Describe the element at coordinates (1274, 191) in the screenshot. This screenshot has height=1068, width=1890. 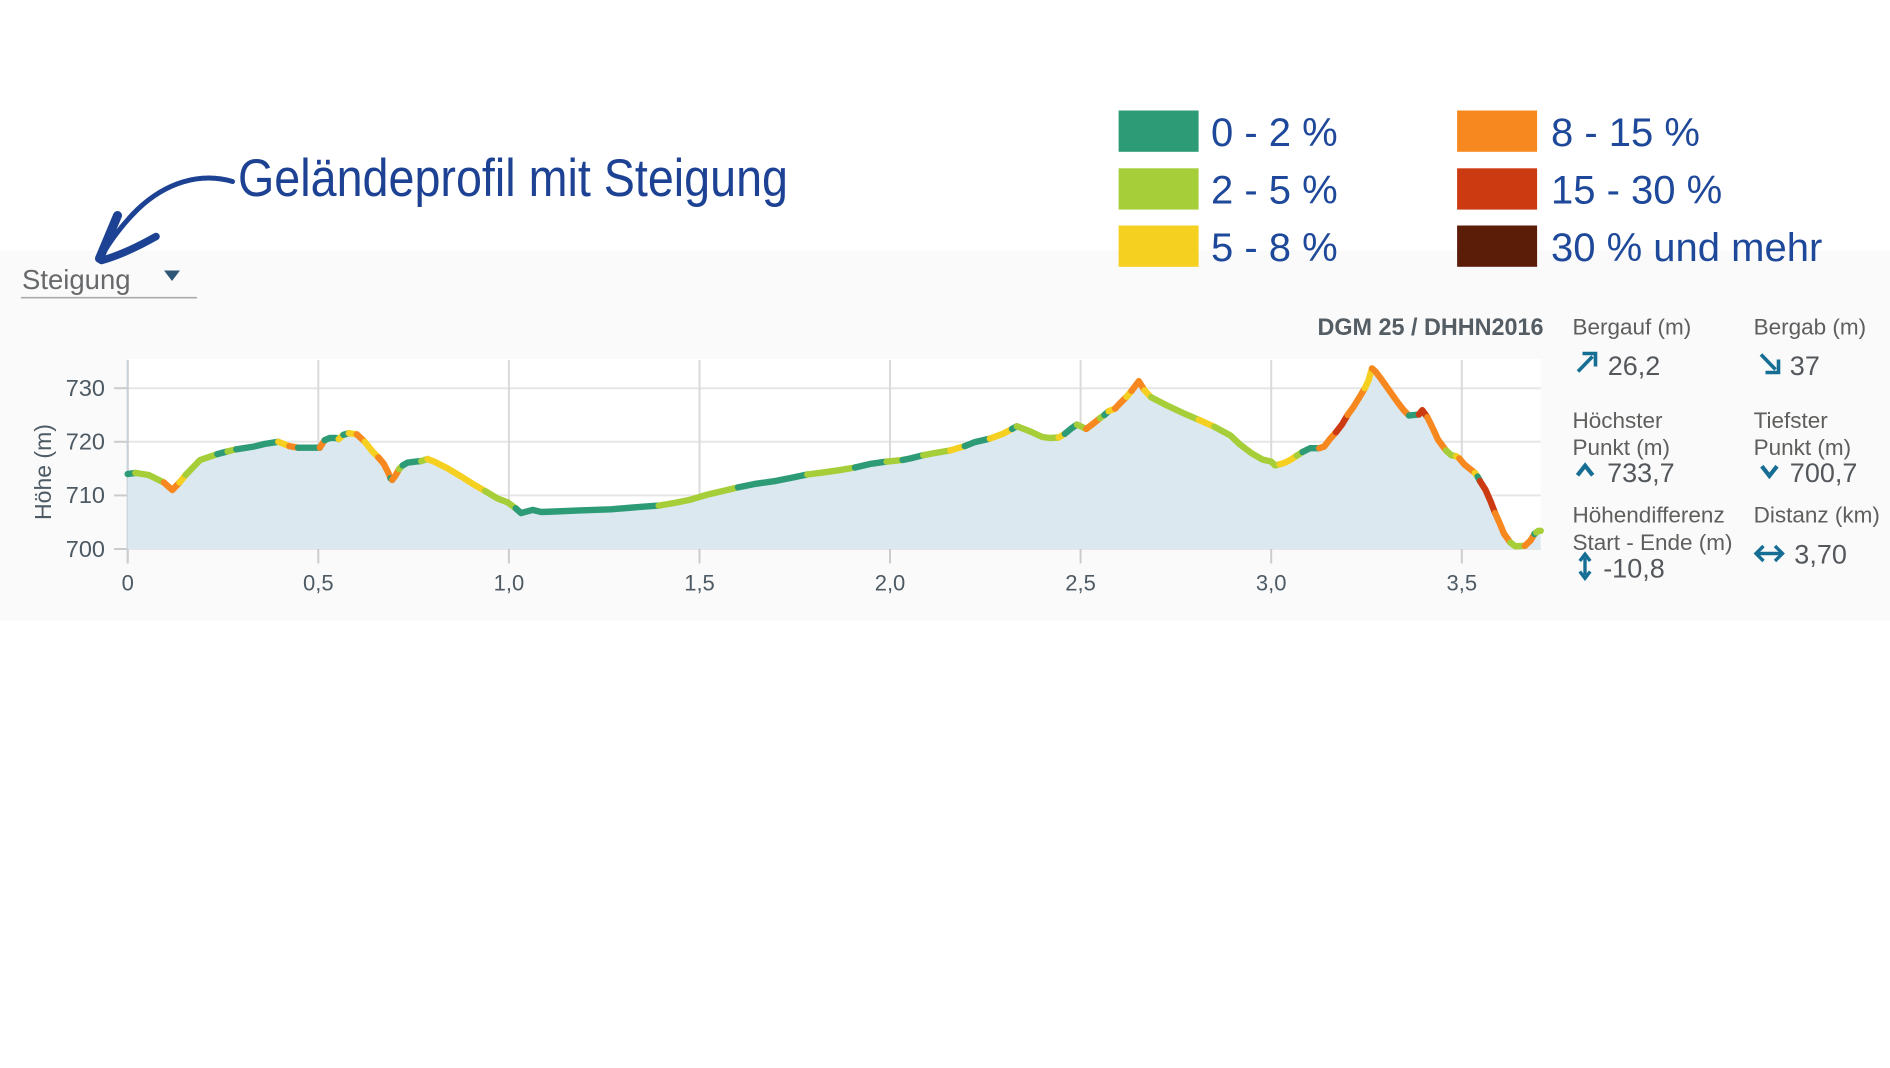
I see `svg-text: 2 - 5 %` at that location.